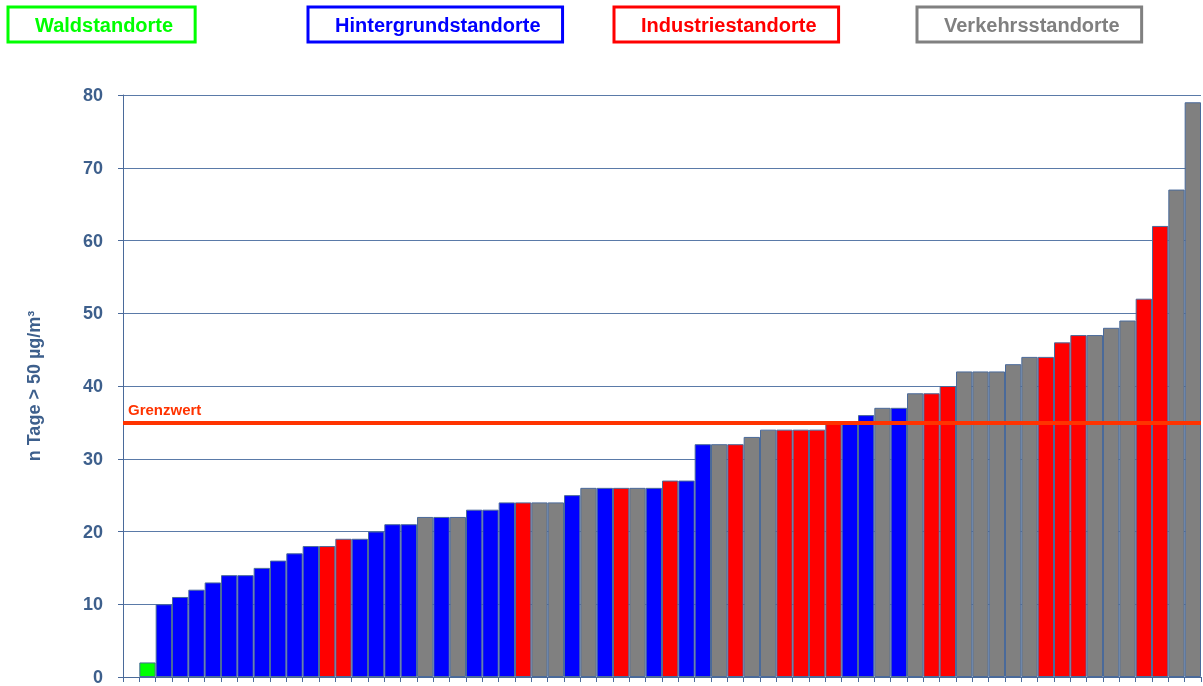 This screenshot has height=686, width=1203. I want to click on y-tick-label: 30, so click(92, 458).